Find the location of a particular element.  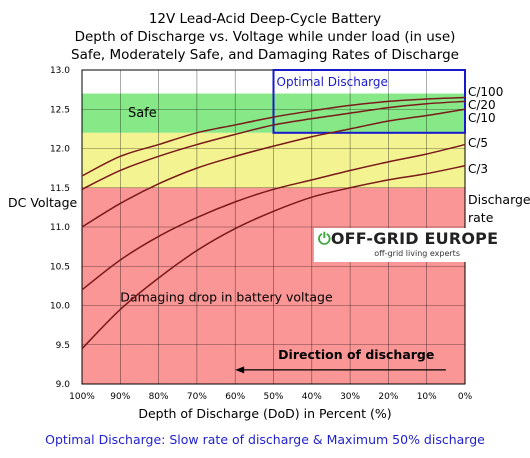

y-tick-label: 11.5 is located at coordinates (60, 189).